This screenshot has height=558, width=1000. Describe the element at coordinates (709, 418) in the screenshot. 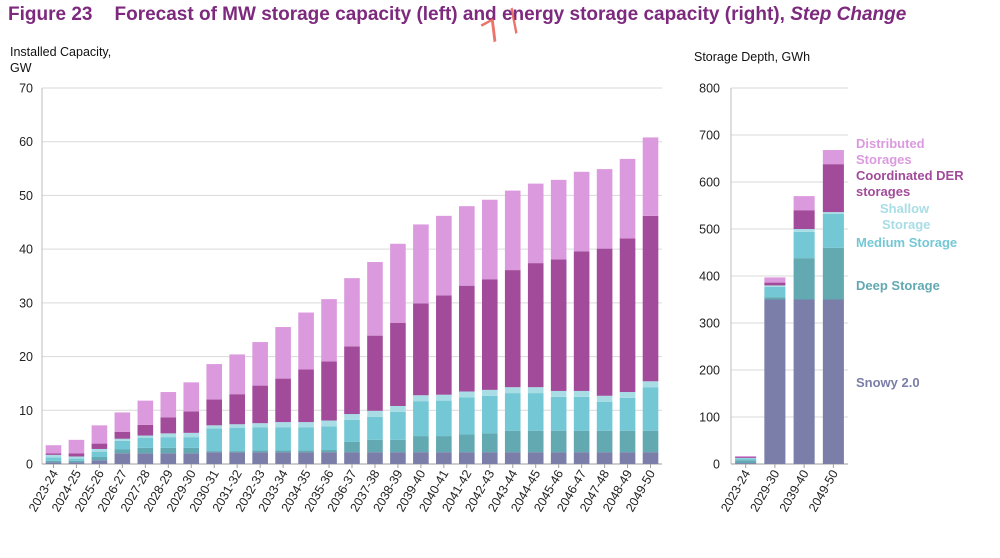

I see `gwh-y-tick-label: 100` at that location.